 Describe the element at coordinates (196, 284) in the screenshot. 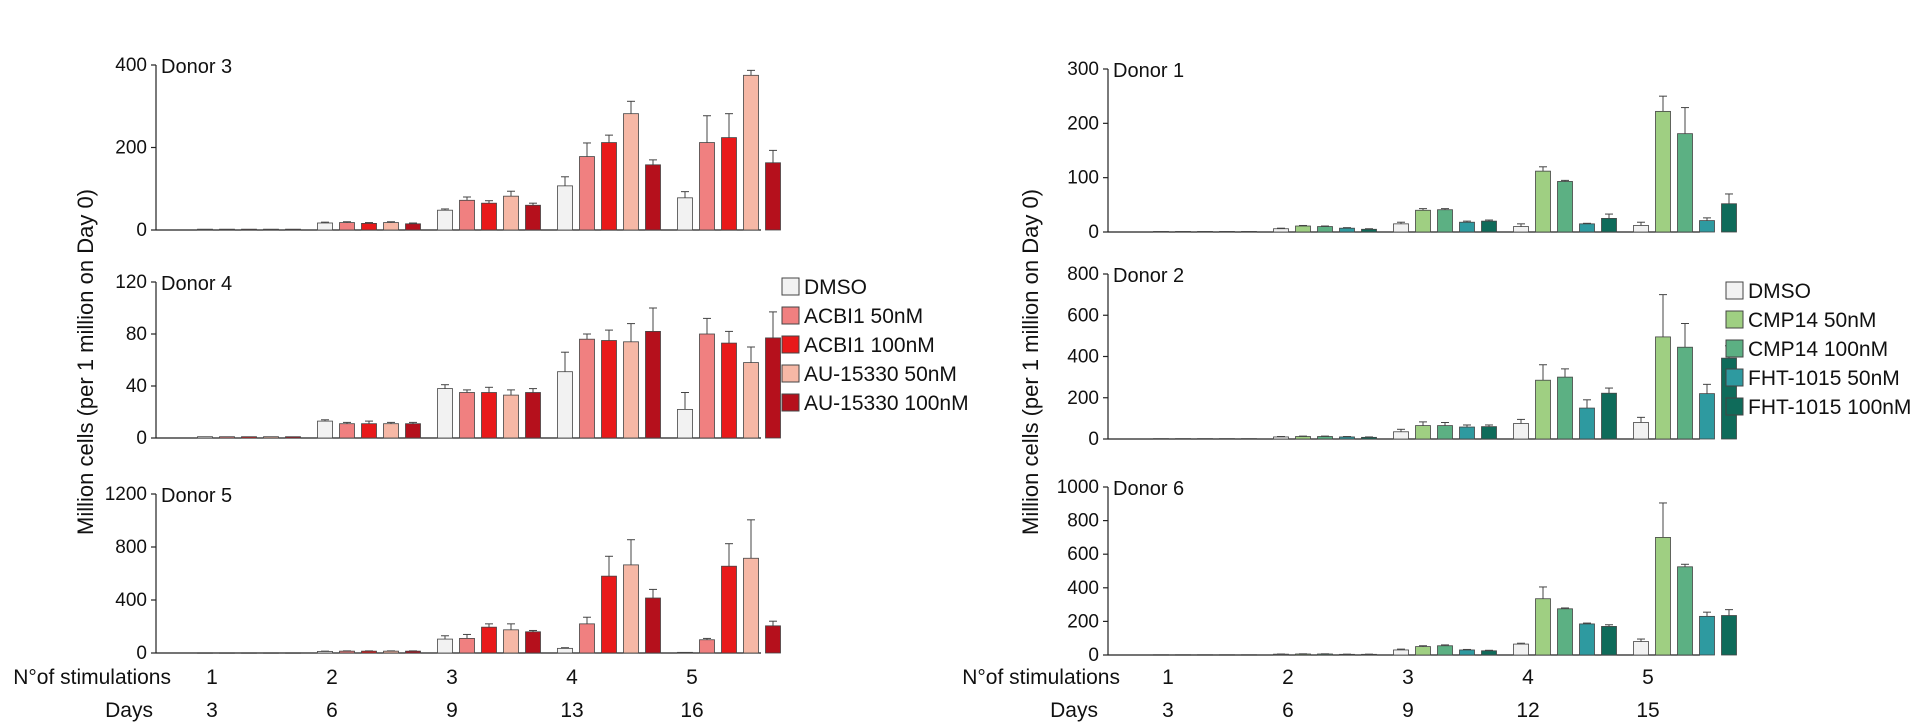

I see `panel-title: Donor 4` at that location.